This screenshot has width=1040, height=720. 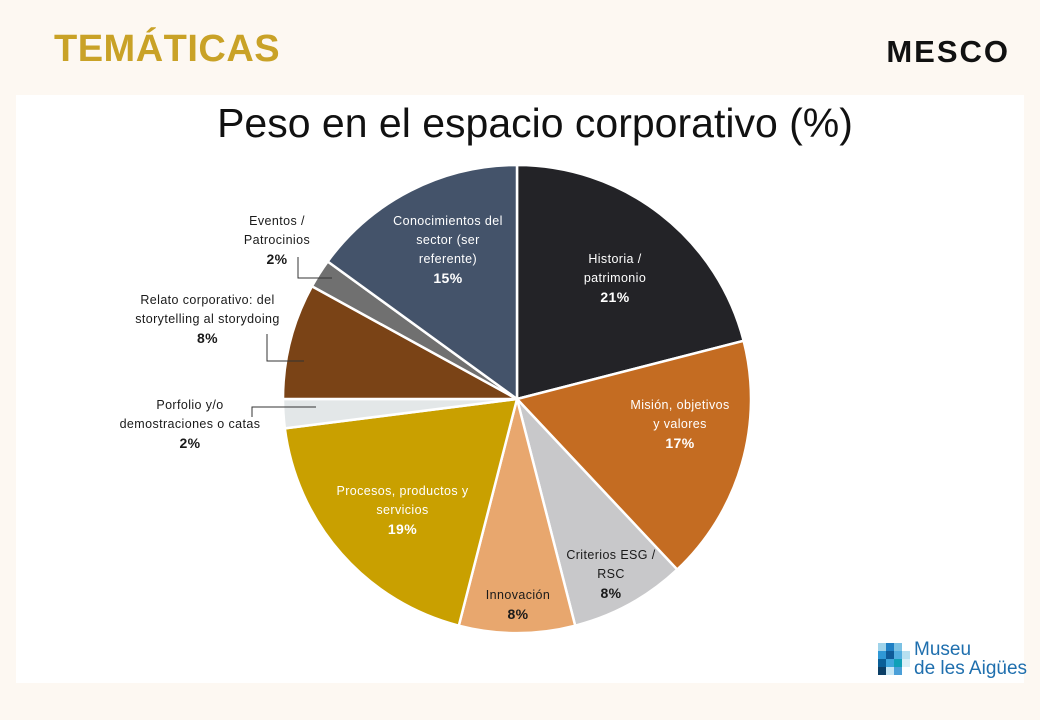 I want to click on leader-line-eventos, so click(x=314, y=268).